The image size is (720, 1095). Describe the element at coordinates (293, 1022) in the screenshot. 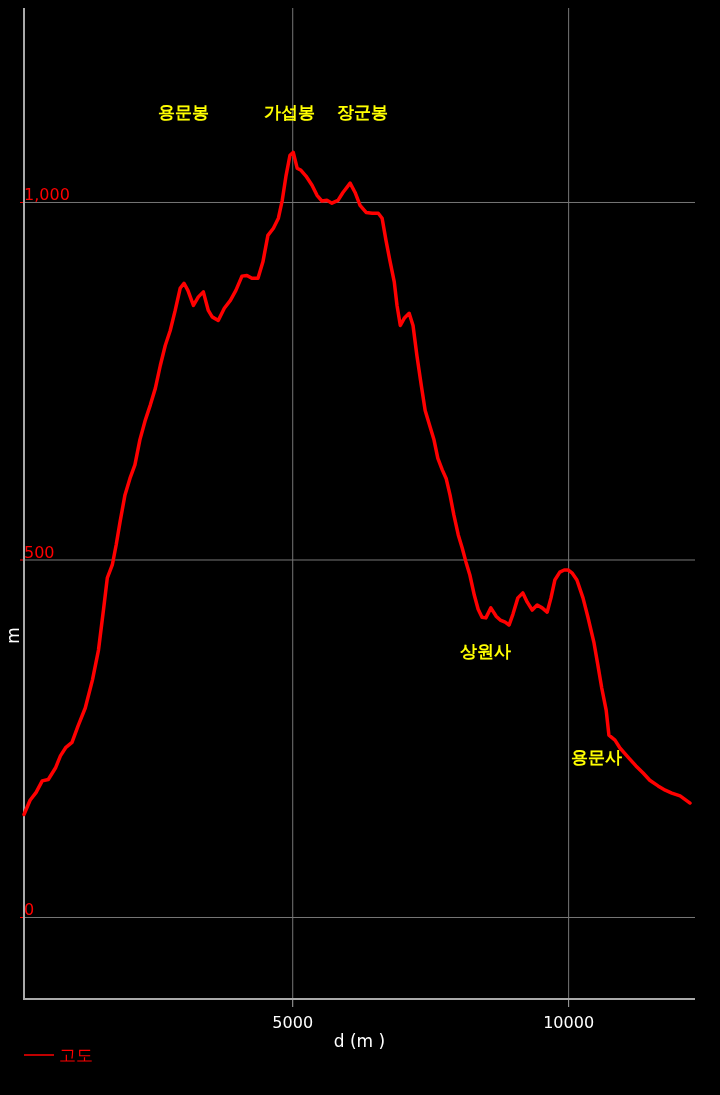

I see `x-tick-label: 5000` at that location.